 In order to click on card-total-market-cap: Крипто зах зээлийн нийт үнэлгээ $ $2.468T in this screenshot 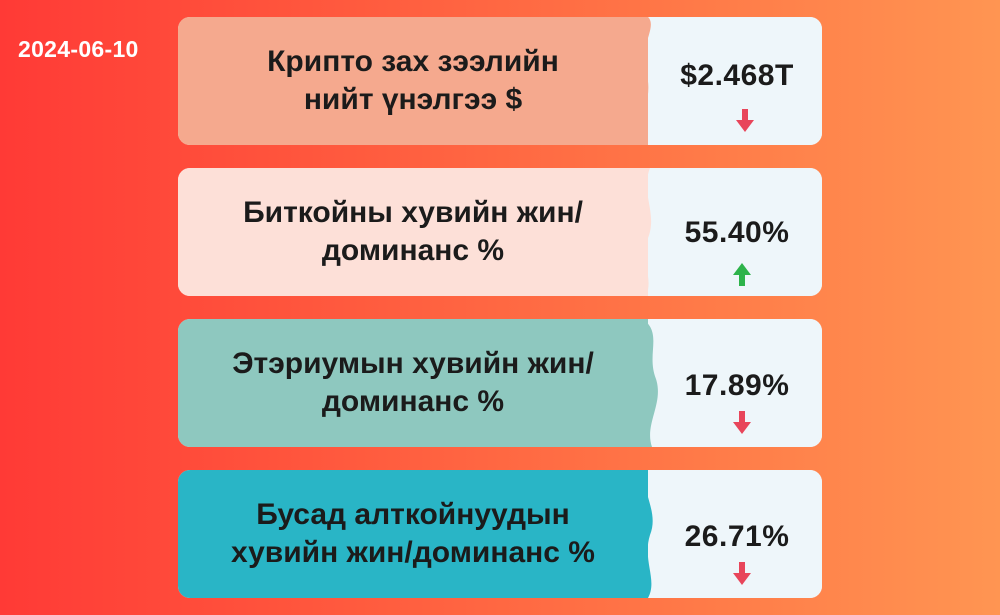, I will do `click(500, 81)`.